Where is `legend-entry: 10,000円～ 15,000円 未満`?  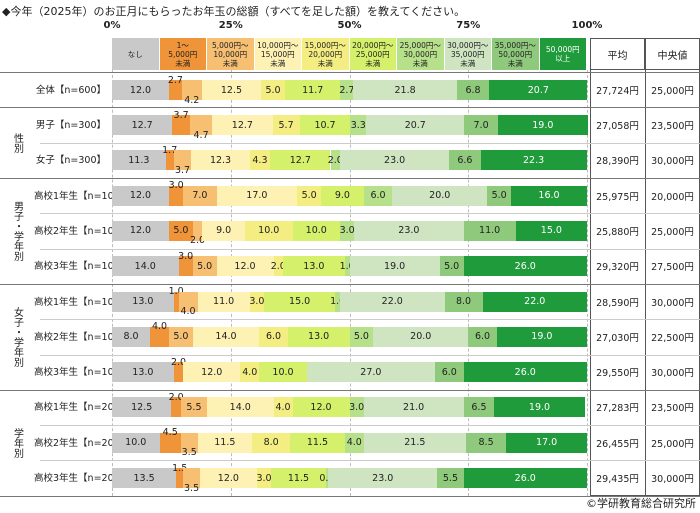 legend-entry: 10,000円～ 15,000円 未満 is located at coordinates (278, 54).